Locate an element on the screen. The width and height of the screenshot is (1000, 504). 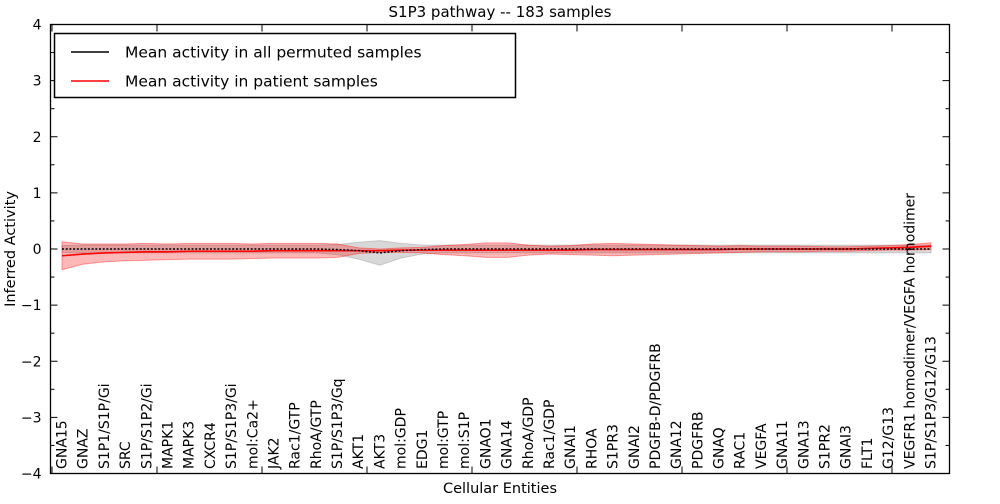
x-category-label: GNAI1 is located at coordinates (571, 447).